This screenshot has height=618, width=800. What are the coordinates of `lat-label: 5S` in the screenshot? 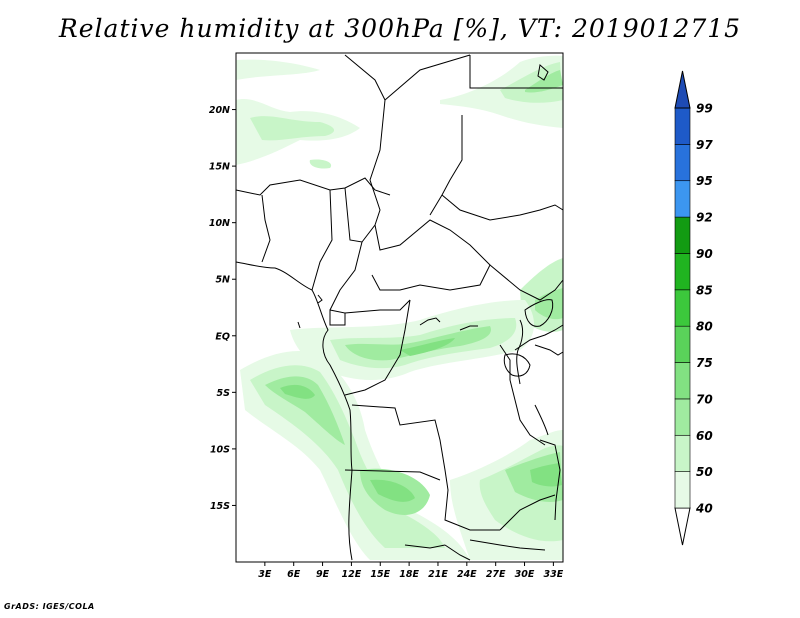 It's located at (224, 393).